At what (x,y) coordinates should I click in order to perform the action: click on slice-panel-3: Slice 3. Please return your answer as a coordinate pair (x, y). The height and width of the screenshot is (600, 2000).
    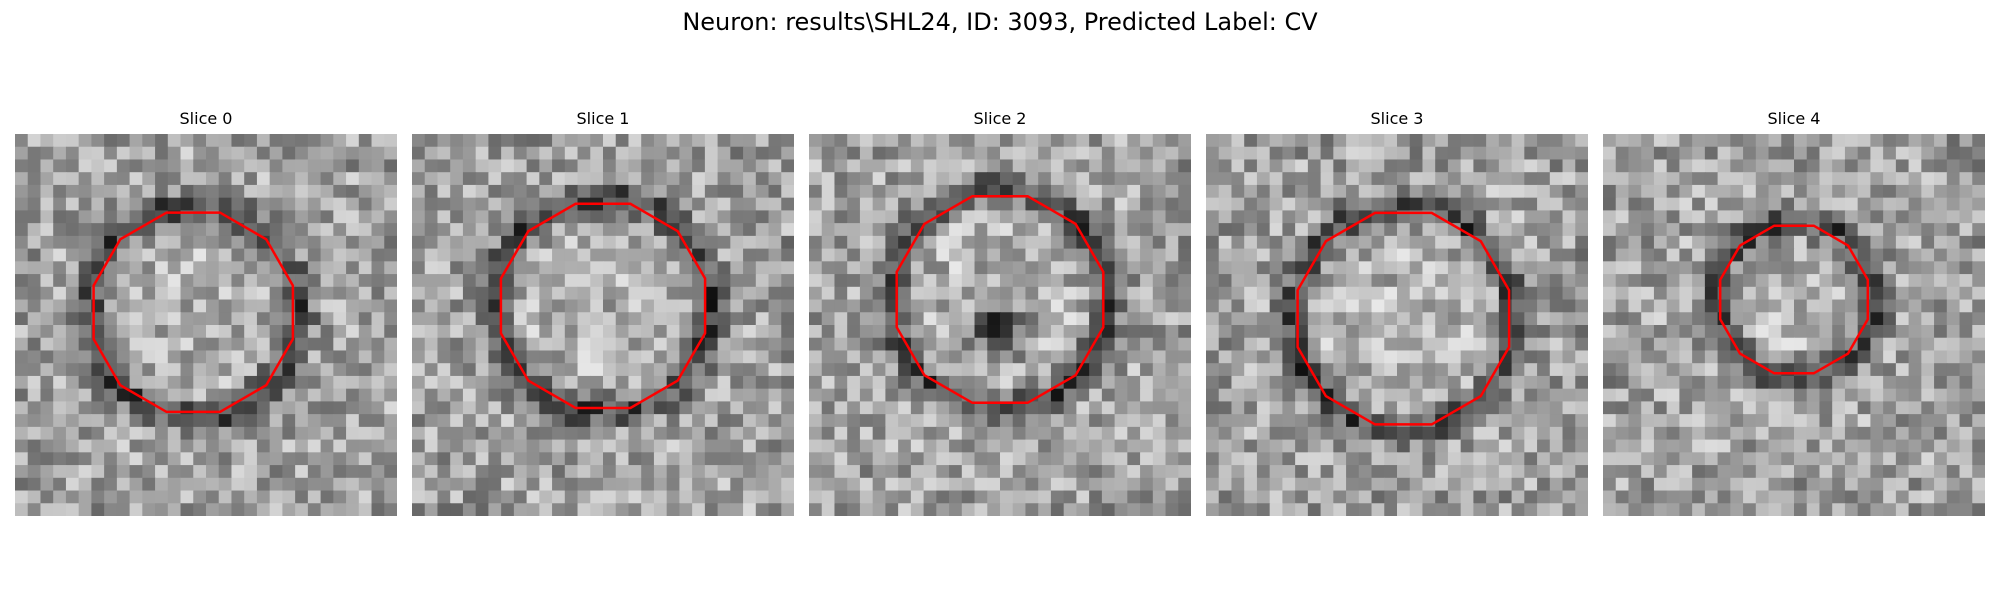
    Looking at the image, I should click on (1397, 312).